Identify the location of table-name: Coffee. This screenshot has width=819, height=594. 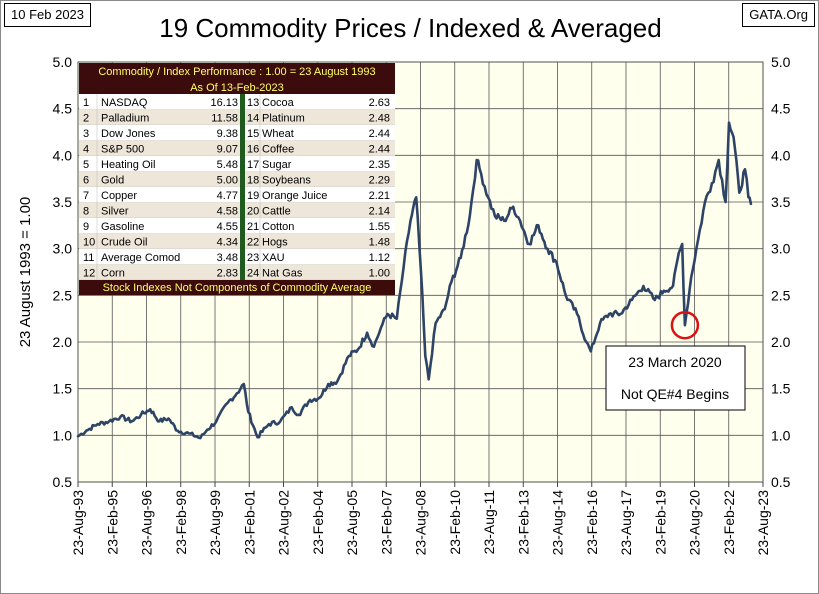
(278, 150).